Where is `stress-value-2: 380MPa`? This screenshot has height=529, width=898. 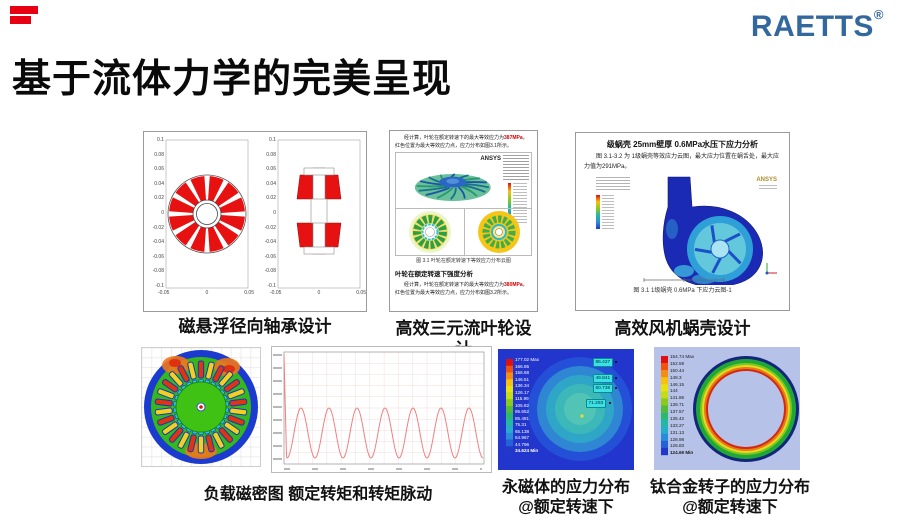 stress-value-2: 380MPa is located at coordinates (513, 285).